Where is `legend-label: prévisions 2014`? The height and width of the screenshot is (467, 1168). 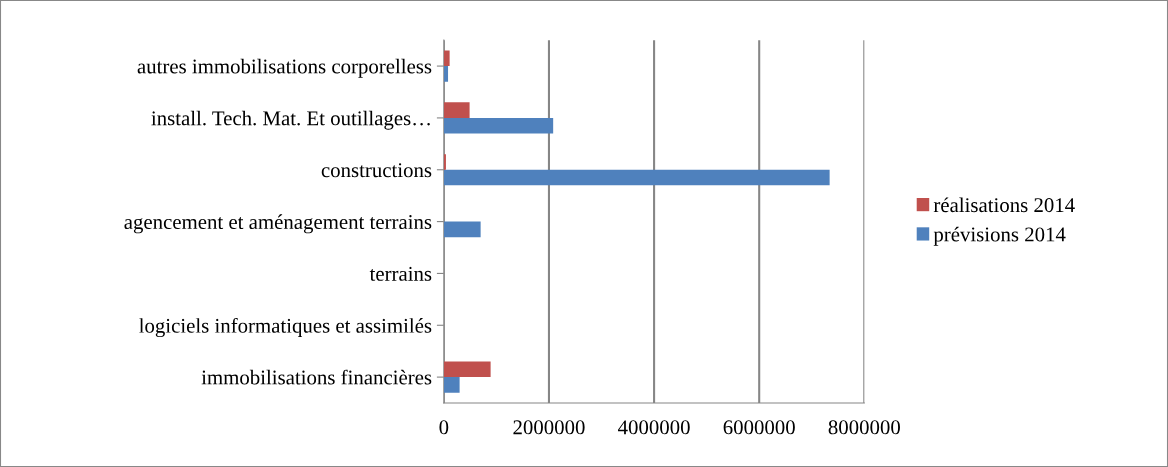
legend-label: prévisions 2014 is located at coordinates (999, 236).